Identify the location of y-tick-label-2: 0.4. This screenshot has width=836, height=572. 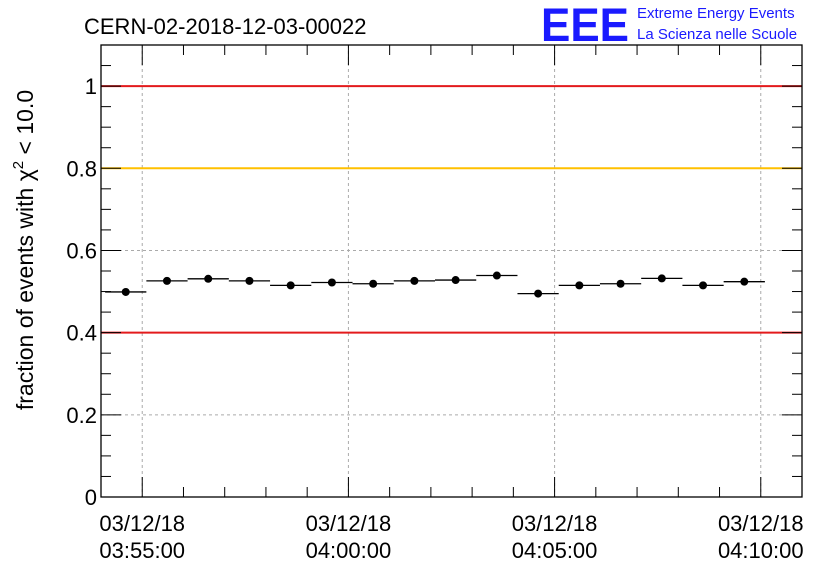
(81, 333).